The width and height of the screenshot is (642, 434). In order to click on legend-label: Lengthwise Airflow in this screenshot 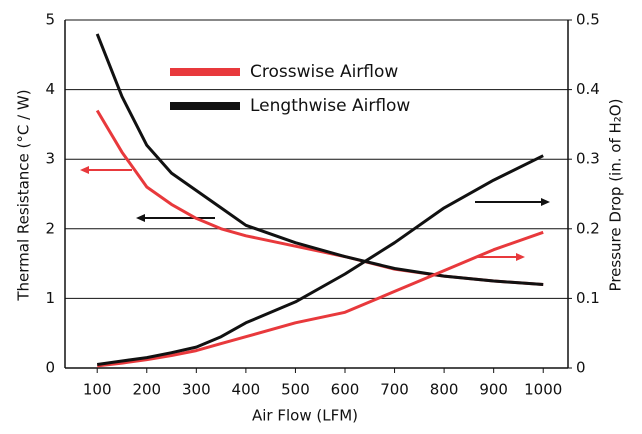, I will do `click(330, 106)`.